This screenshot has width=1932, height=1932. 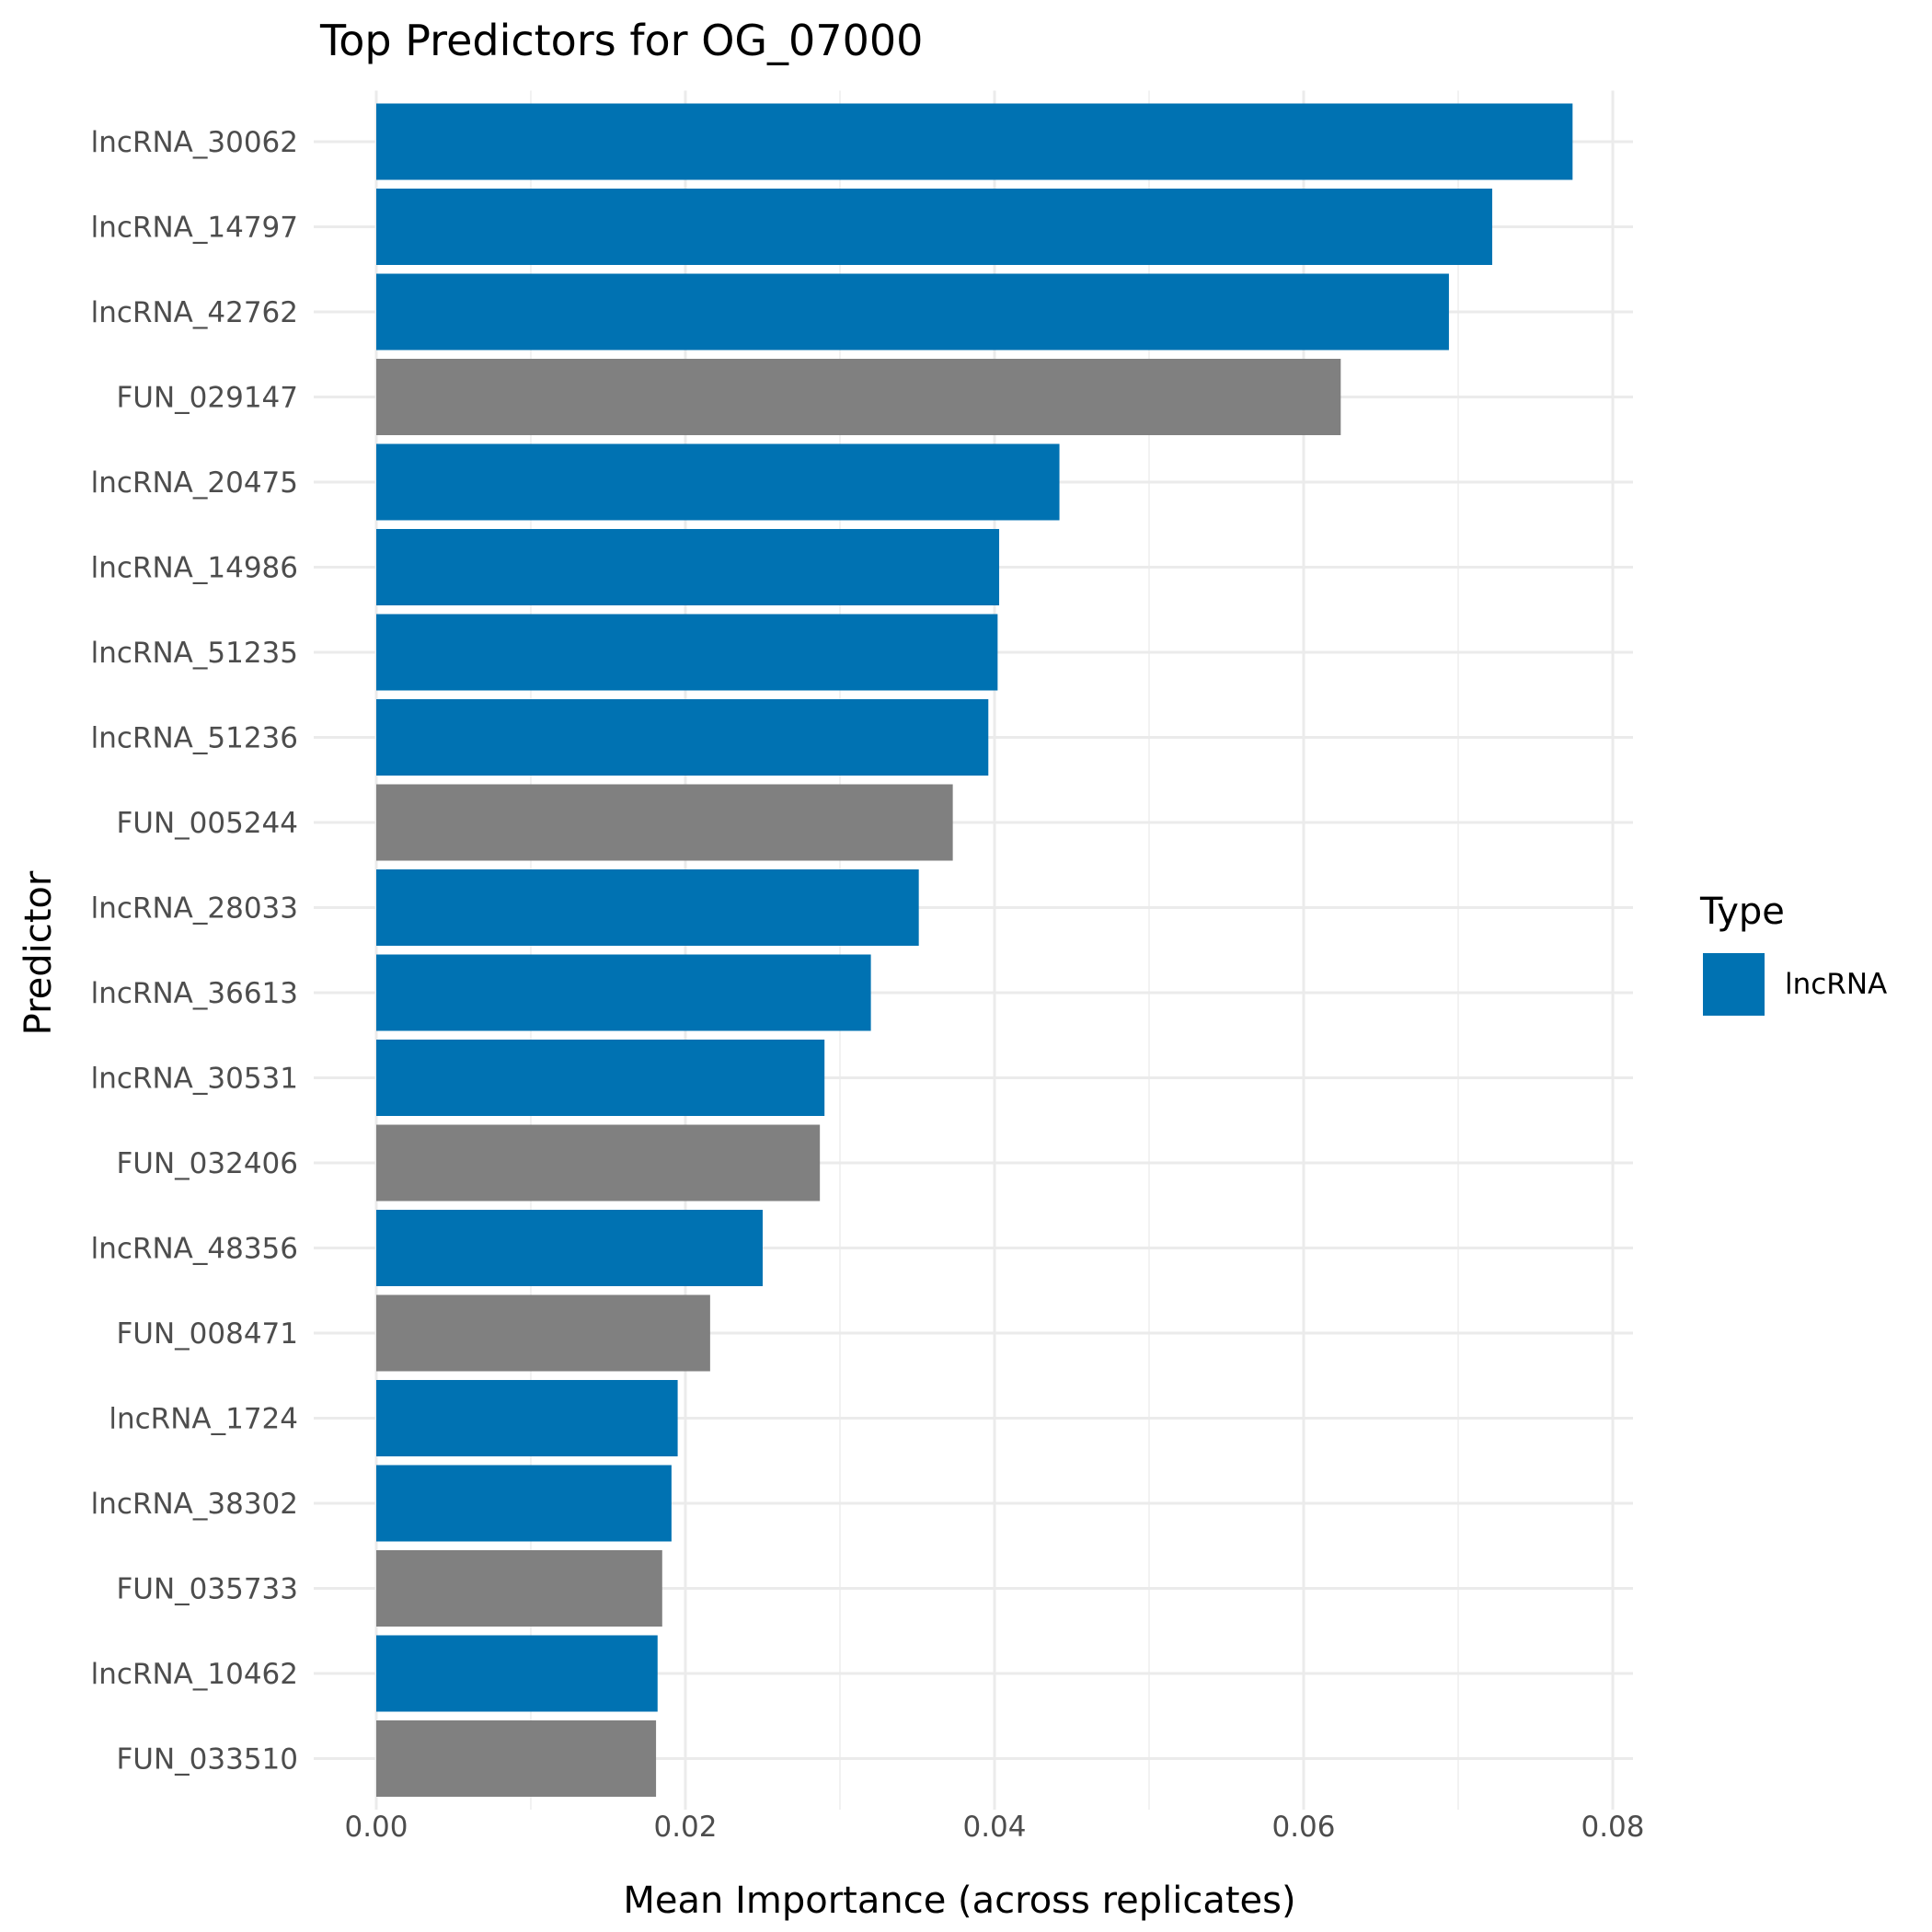 What do you see at coordinates (685, 1827) in the screenshot?
I see `x-tick-label: 0.02` at bounding box center [685, 1827].